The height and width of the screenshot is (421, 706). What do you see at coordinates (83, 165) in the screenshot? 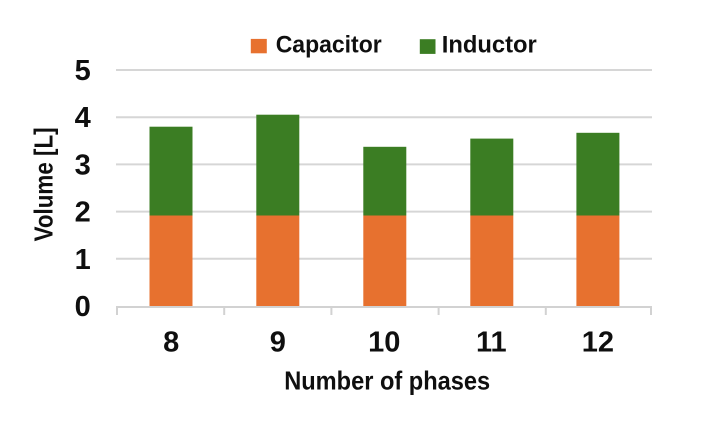
I see `svg-text: 3` at bounding box center [83, 165].